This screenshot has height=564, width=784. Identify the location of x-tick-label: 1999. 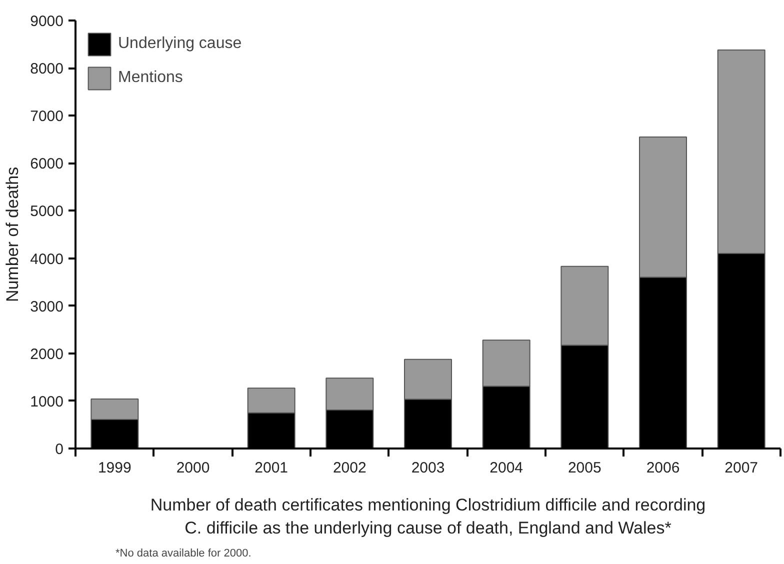
(115, 468).